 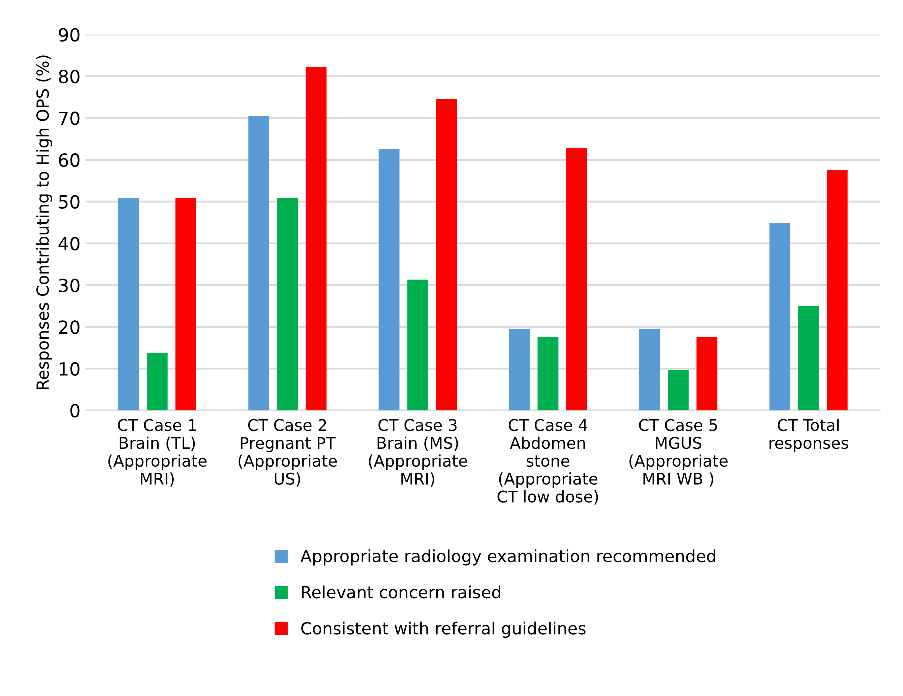 I want to click on y-tick-label: 90, so click(x=69, y=35).